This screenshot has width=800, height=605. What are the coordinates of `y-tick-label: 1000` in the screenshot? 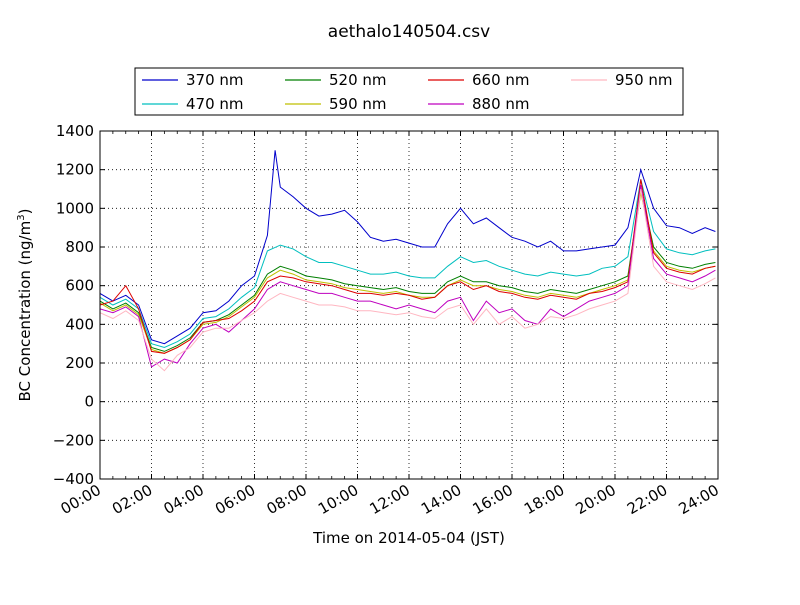 It's located at (75, 208).